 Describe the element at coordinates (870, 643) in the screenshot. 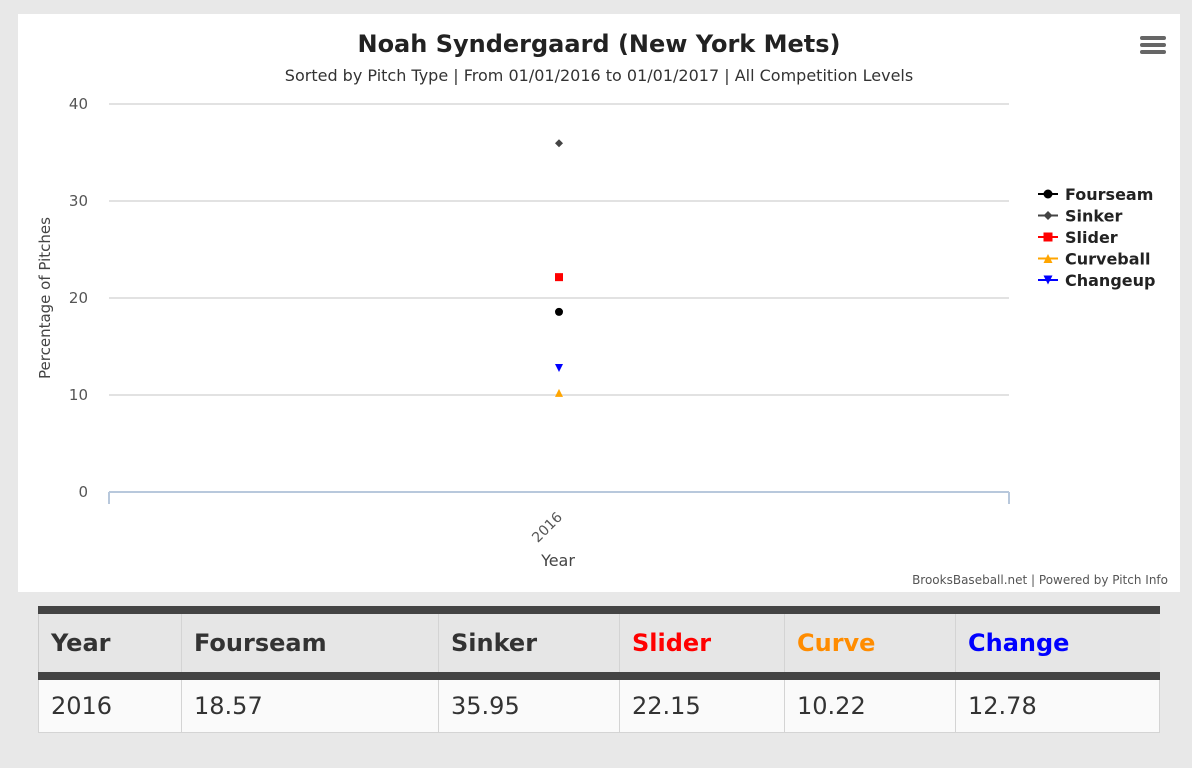

I see `header-curve: Curve` at that location.